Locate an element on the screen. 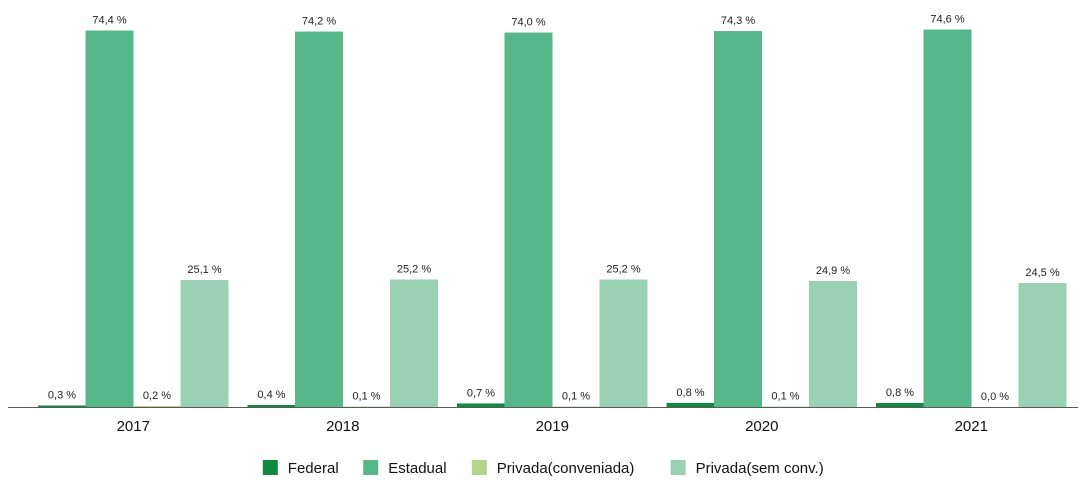 The width and height of the screenshot is (1086, 491). legend-label-privada-sem-conv-: Privada(sem conv.) is located at coordinates (760, 468).